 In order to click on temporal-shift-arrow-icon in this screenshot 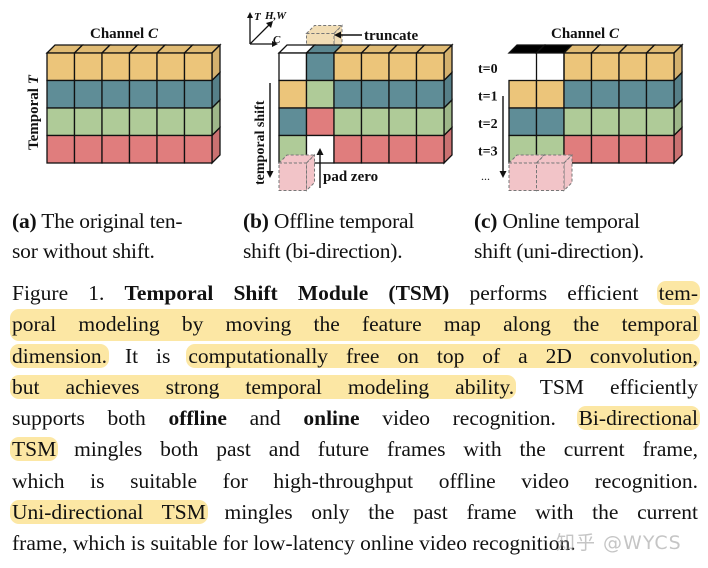, I will do `click(270, 130)`.